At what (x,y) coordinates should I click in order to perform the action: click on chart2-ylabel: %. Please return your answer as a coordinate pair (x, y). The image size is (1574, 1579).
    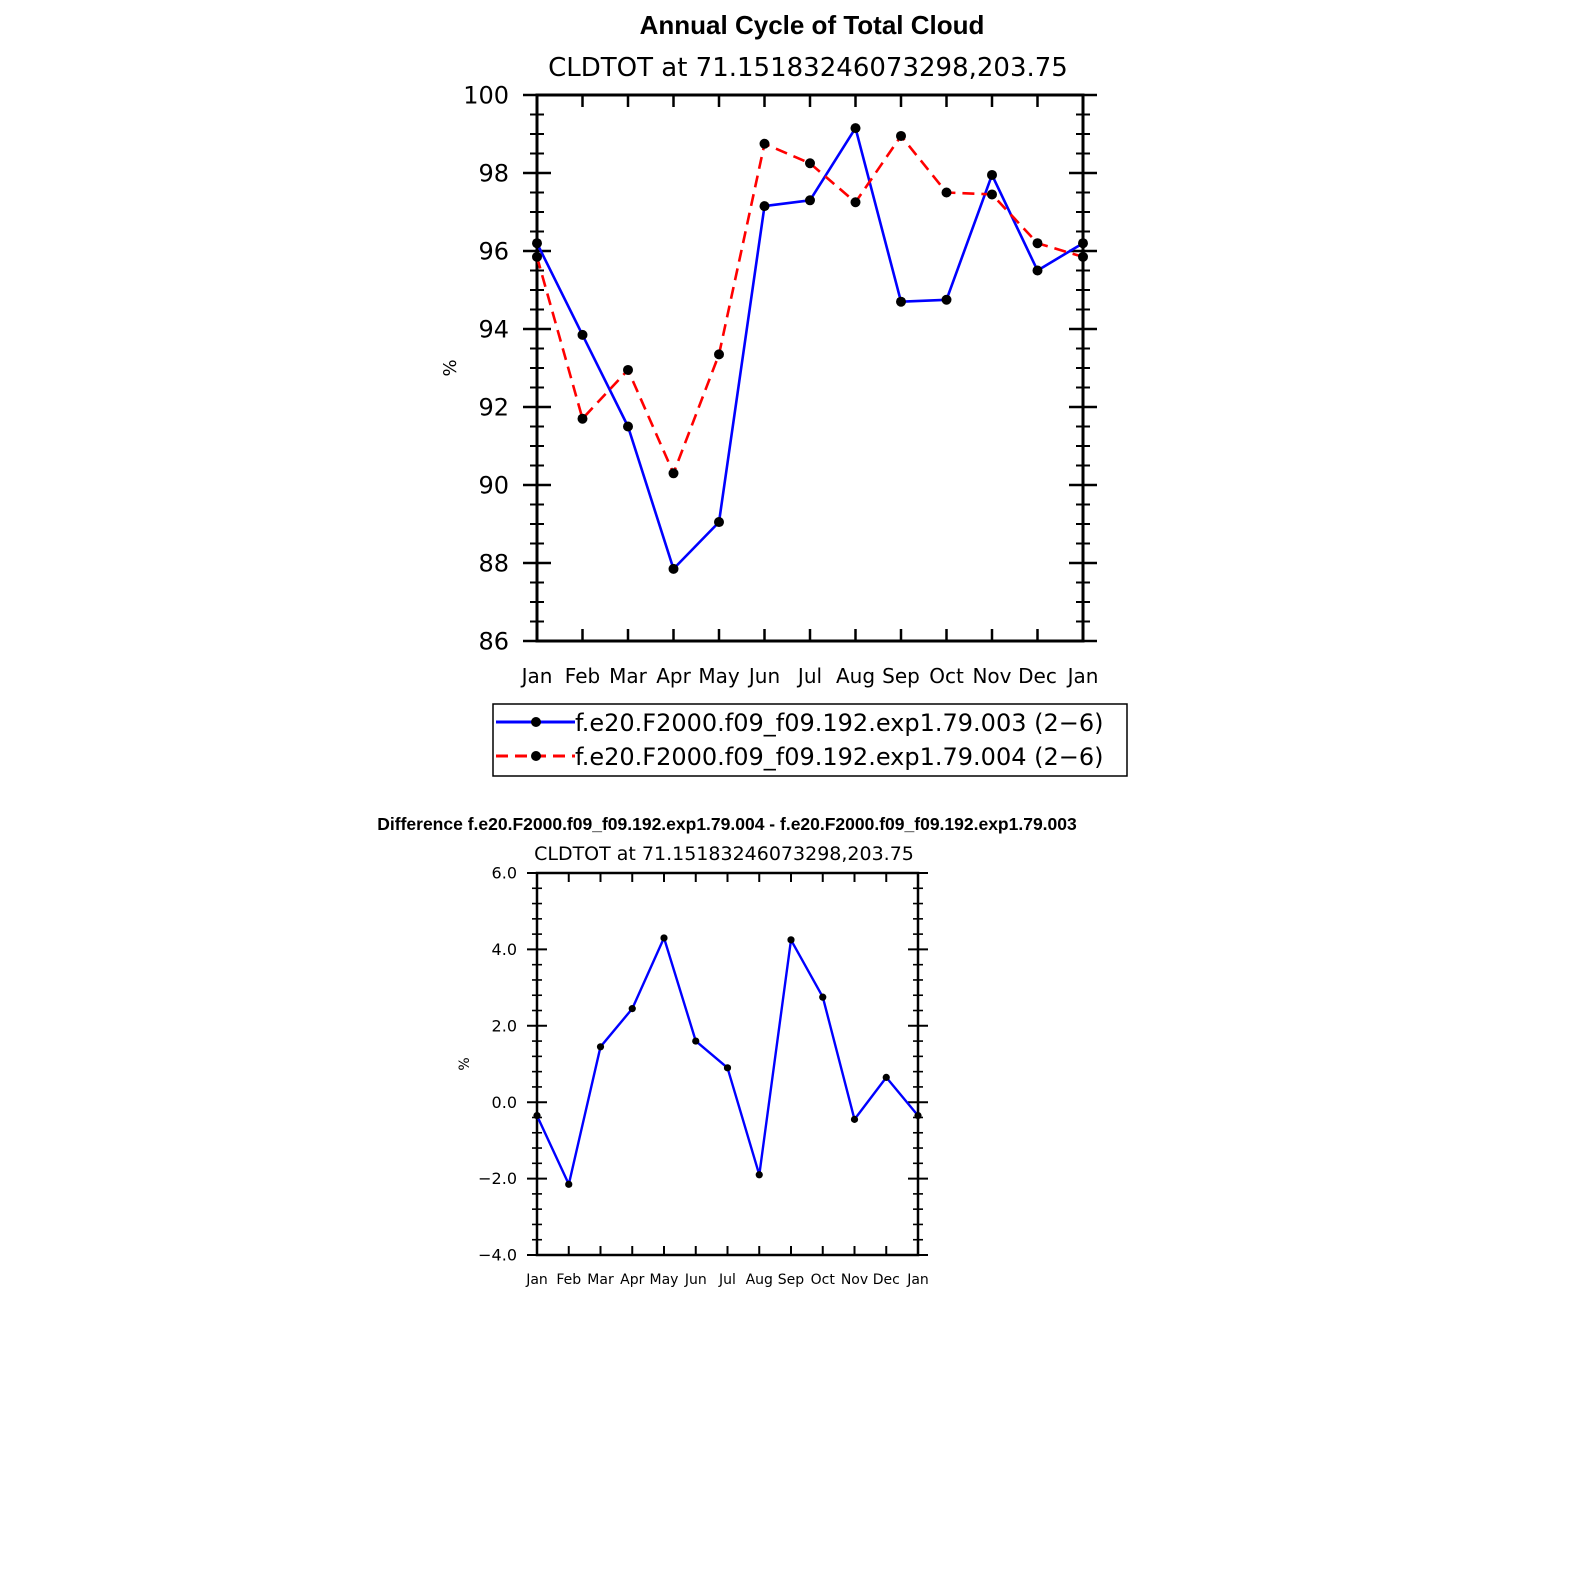
    Looking at the image, I should click on (465, 1063).